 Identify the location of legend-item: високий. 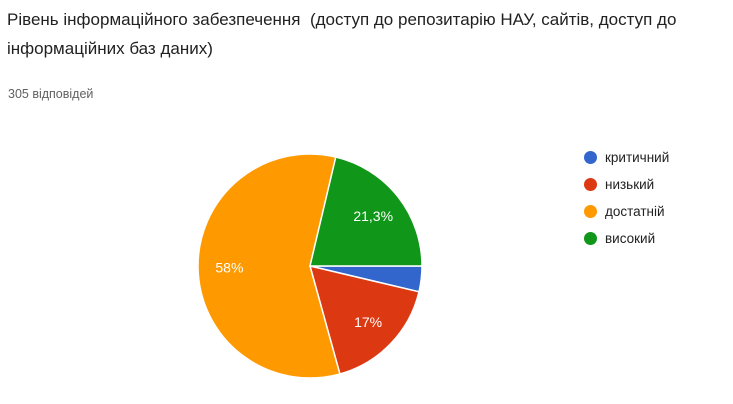
(626, 238).